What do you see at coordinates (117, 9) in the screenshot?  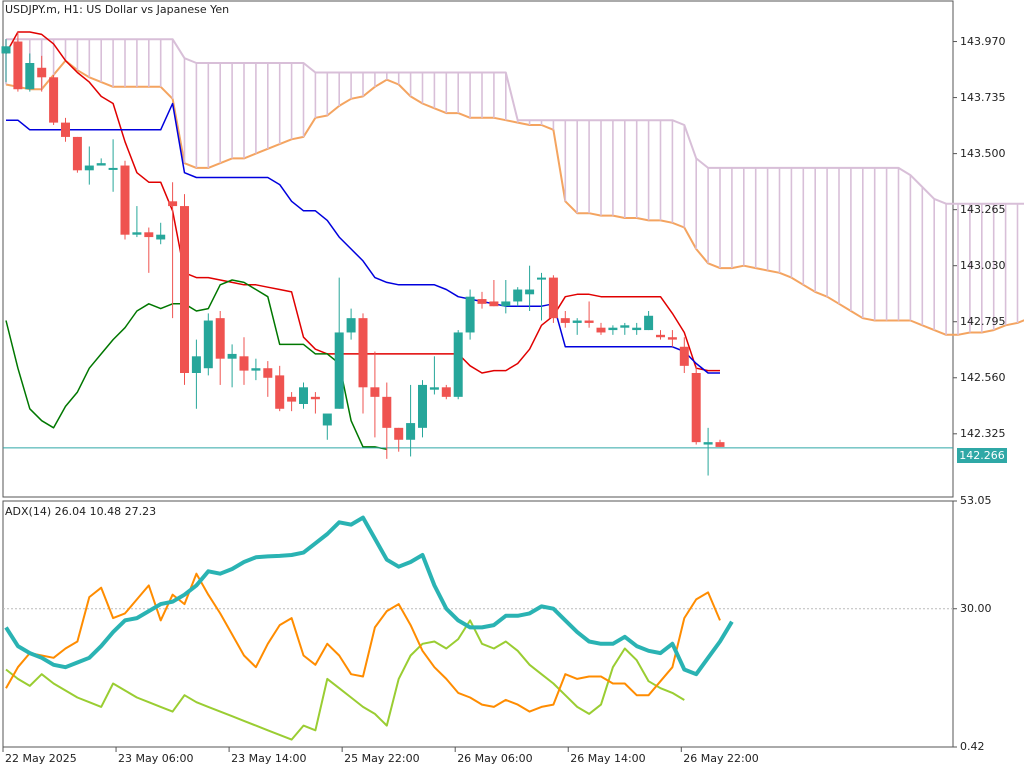 I see `main-chart-title: USDJPY.m, H1: US Dollar vs Japanese Yen` at bounding box center [117, 9].